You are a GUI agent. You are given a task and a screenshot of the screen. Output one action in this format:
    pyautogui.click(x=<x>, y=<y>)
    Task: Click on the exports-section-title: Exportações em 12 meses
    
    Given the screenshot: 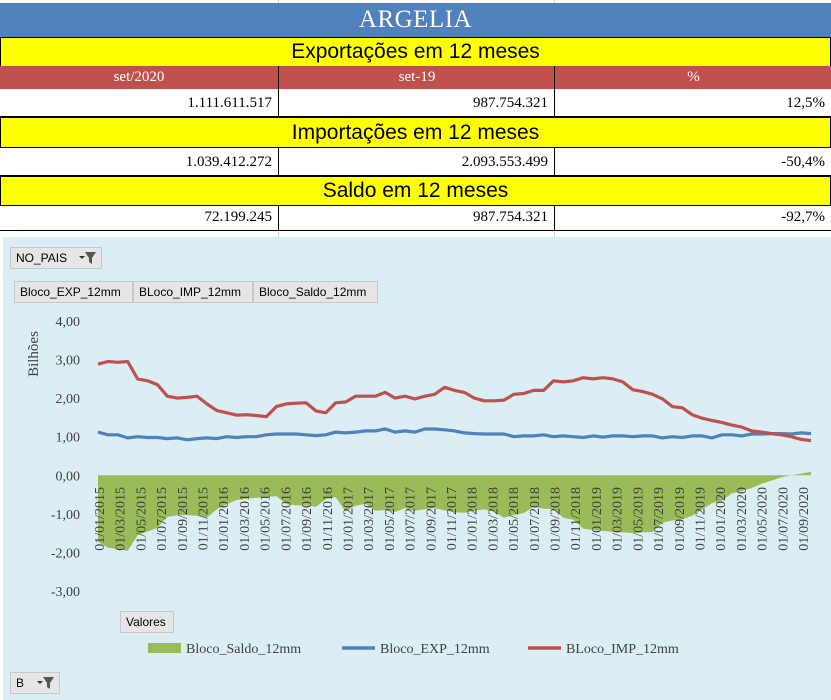 What is the action you would take?
    pyautogui.click(x=415, y=52)
    